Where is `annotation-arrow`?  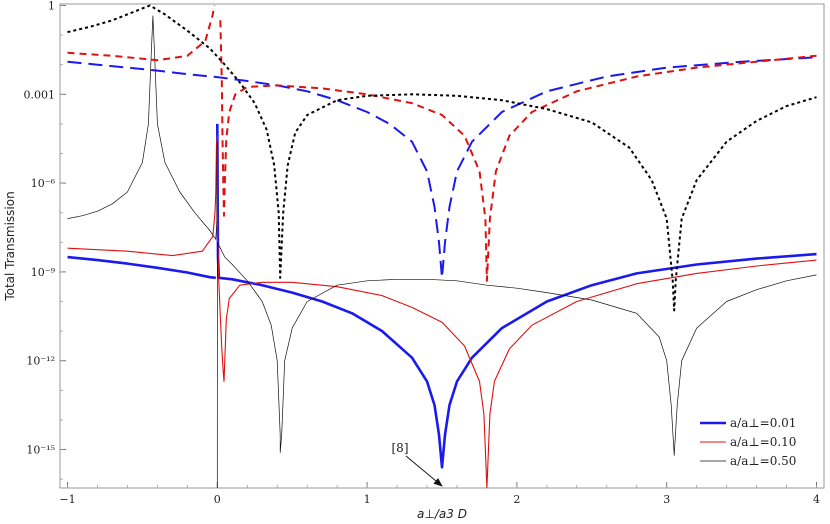 annotation-arrow is located at coordinates (424, 471).